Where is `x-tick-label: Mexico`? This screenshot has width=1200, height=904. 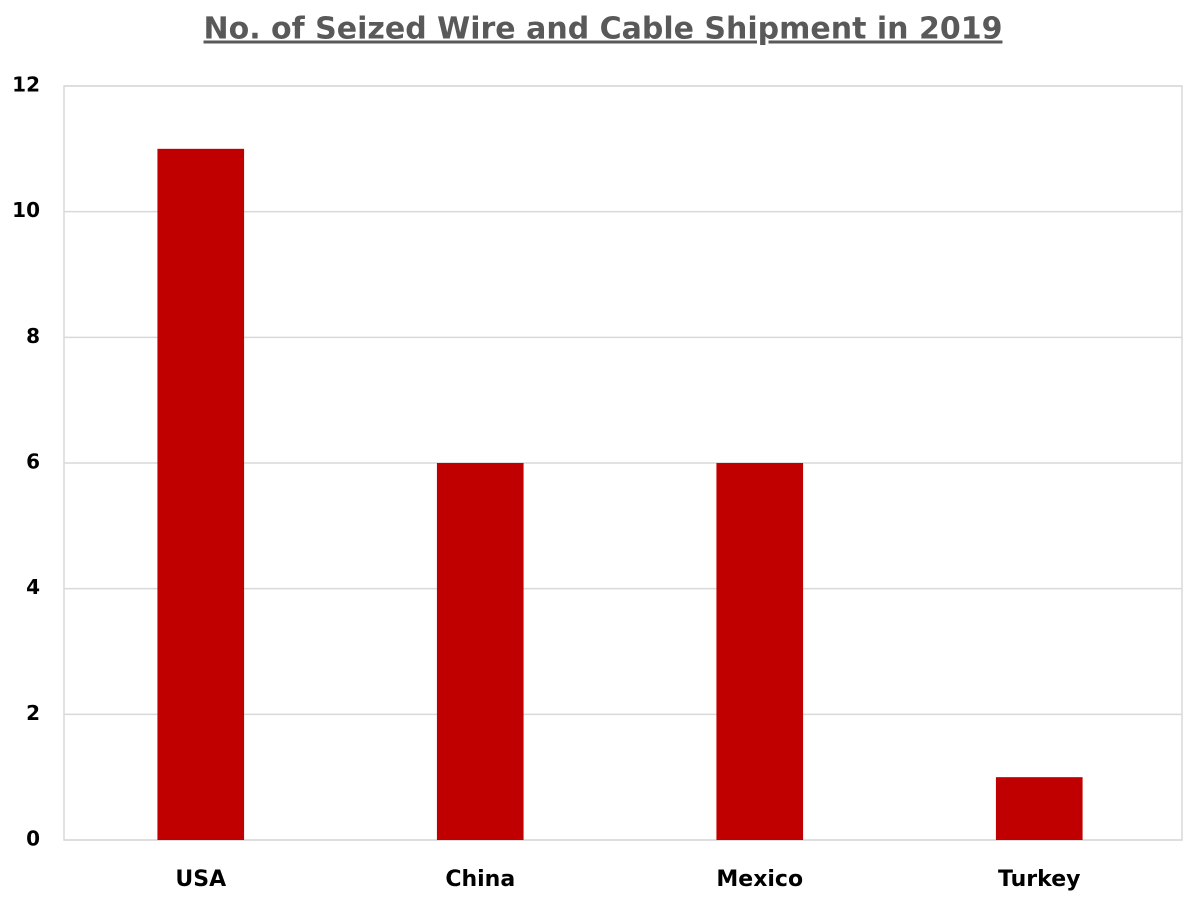
x-tick-label: Mexico is located at coordinates (759, 879).